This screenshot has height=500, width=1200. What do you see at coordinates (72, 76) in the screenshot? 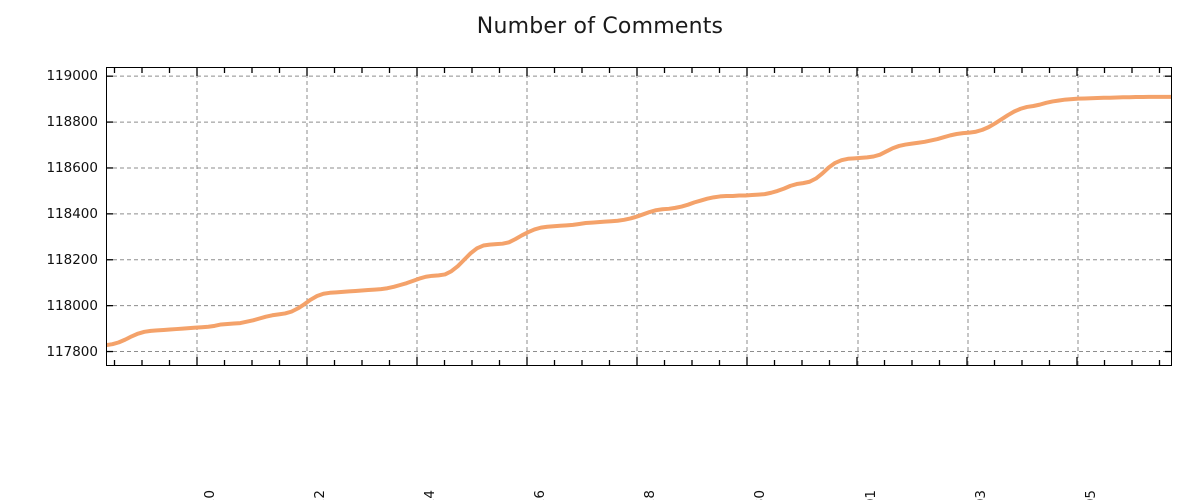
I see `y-axis-tick-label: 119000` at bounding box center [72, 76].